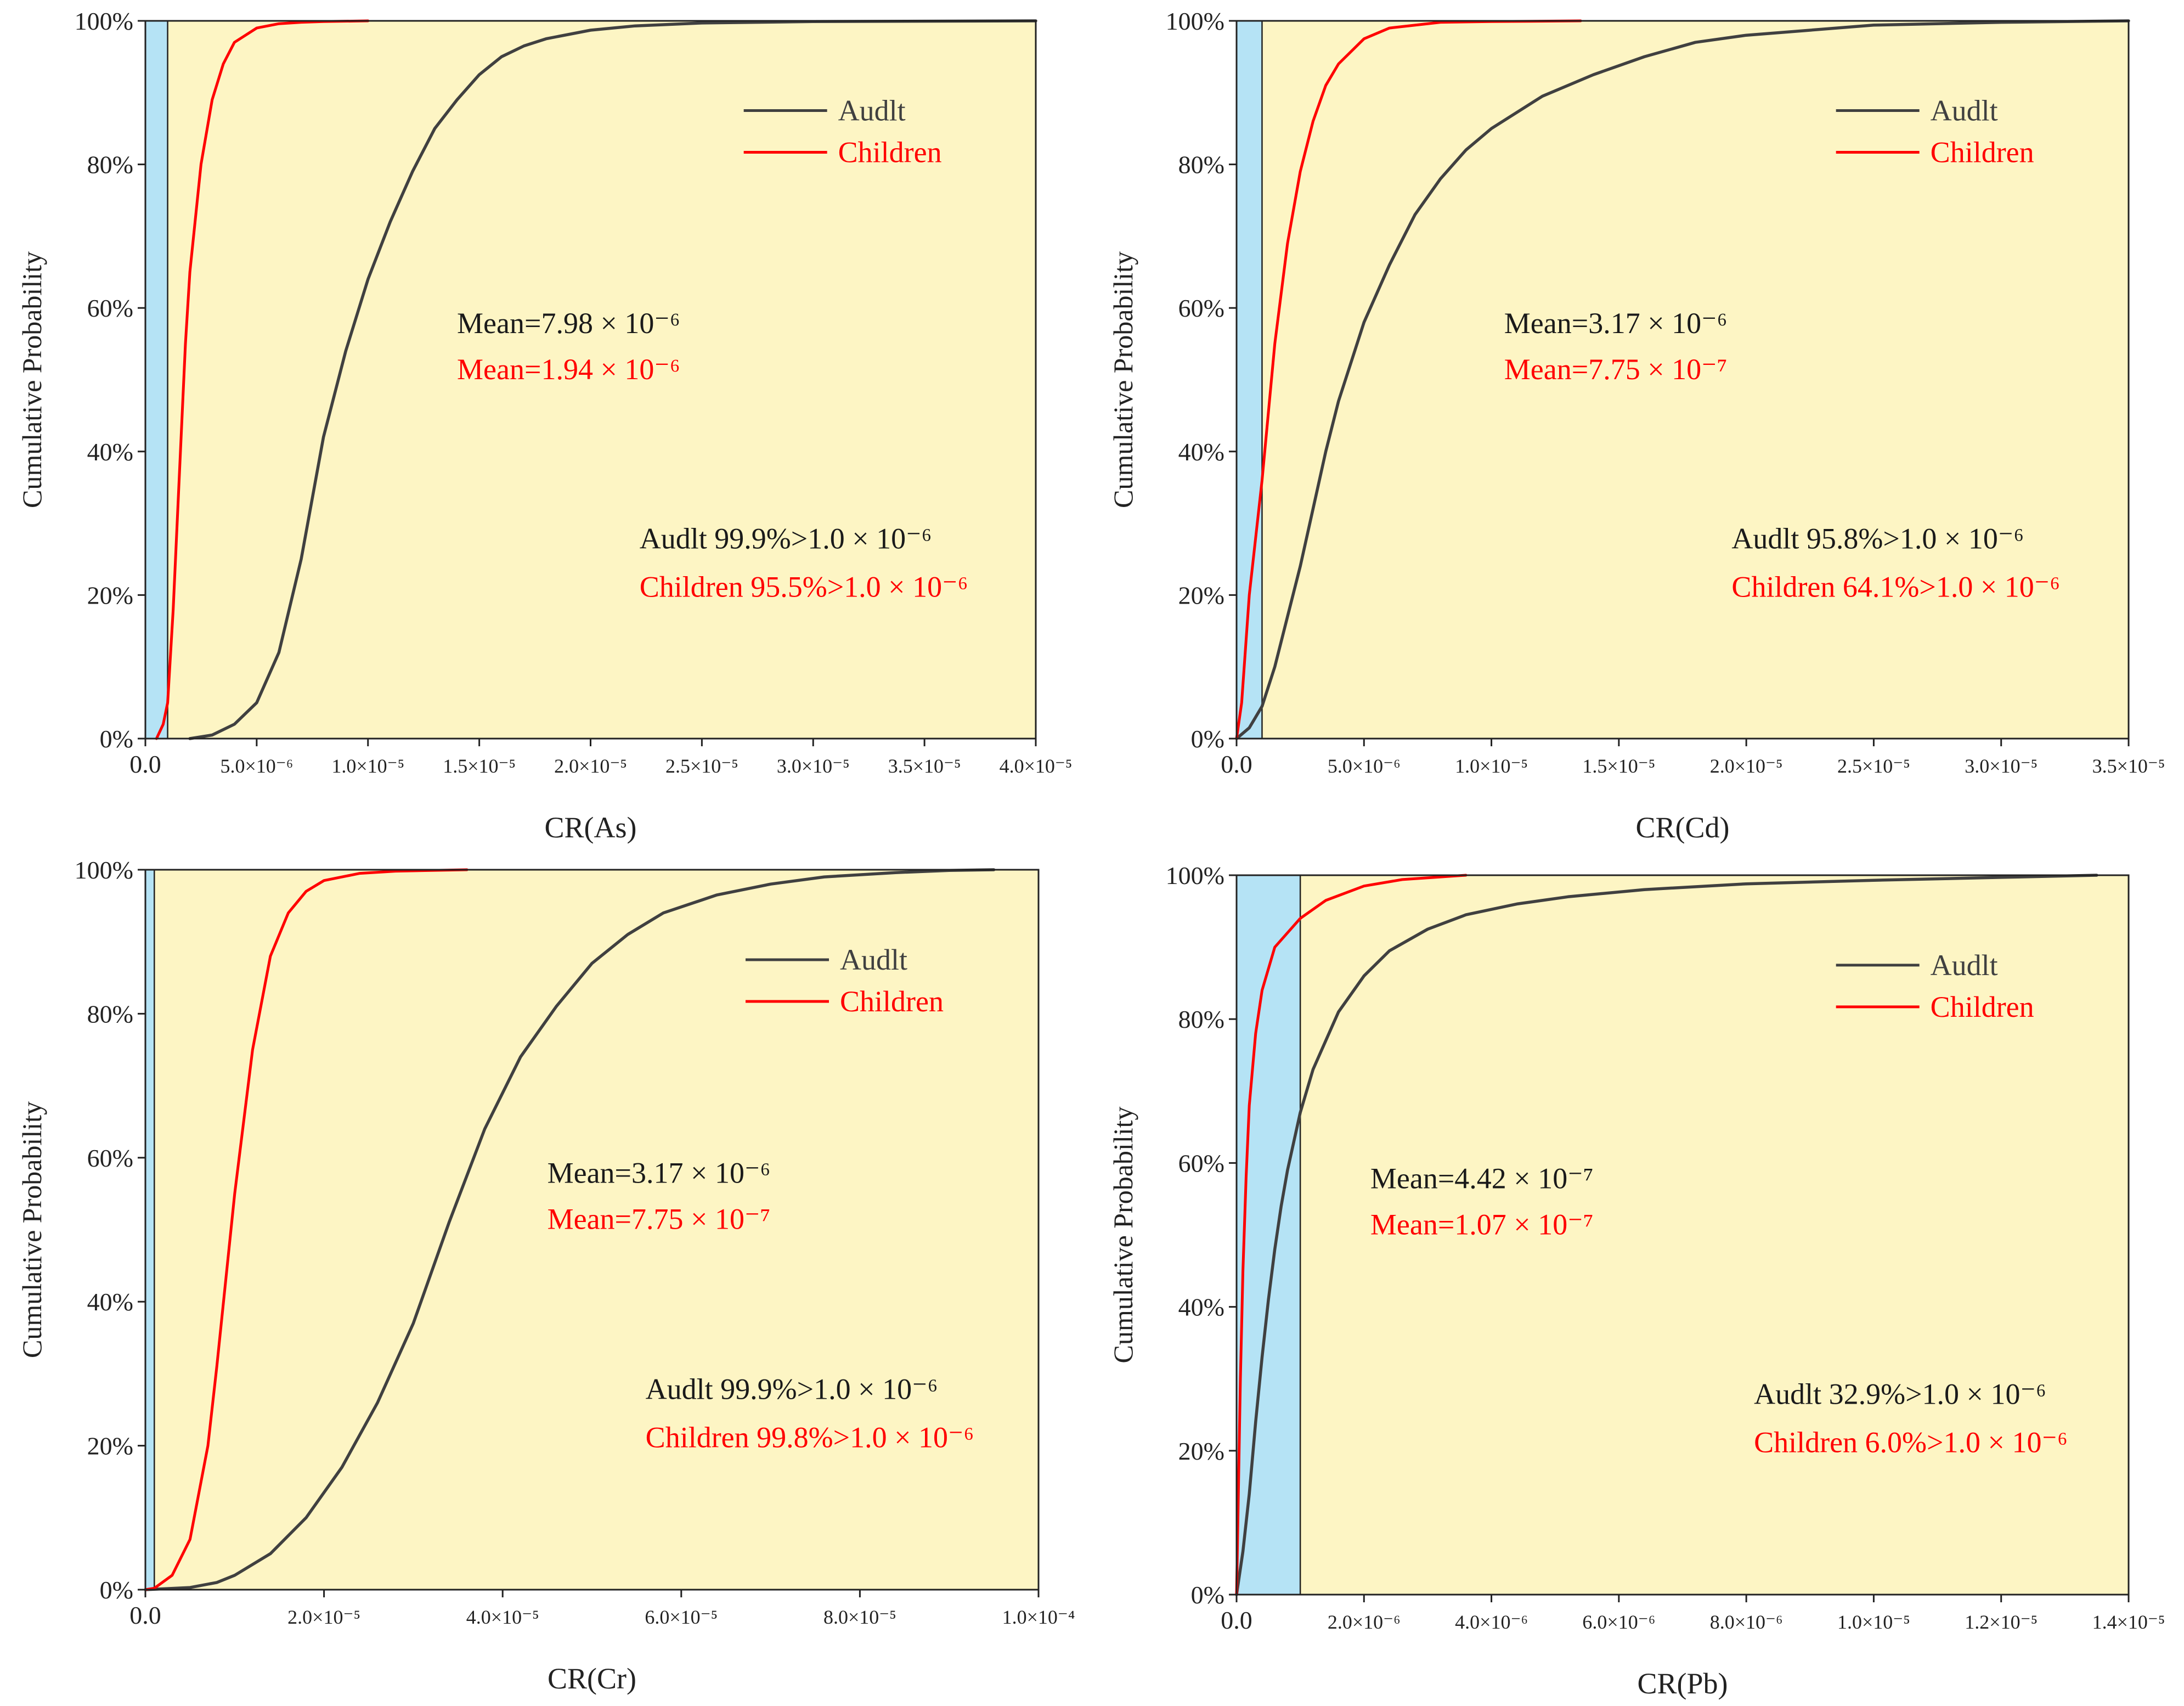  What do you see at coordinates (1683, 1684) in the screenshot?
I see `x-axis-title: CR(Pb)` at bounding box center [1683, 1684].